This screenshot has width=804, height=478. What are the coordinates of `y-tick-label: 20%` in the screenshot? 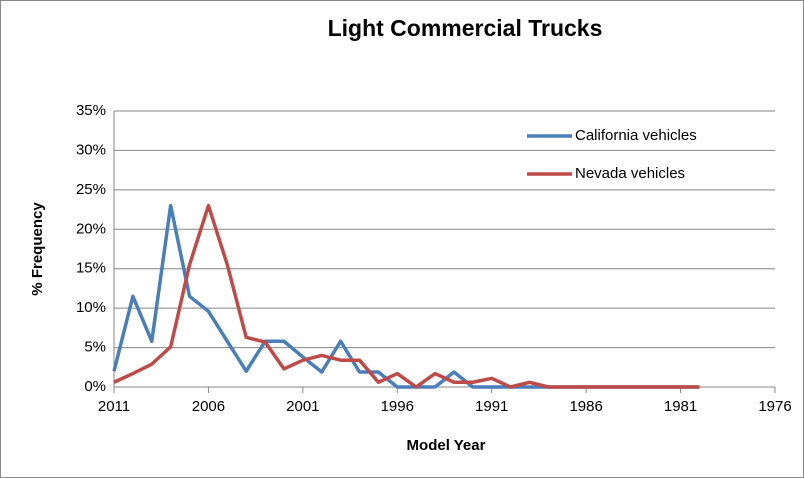 It's located at (91, 228).